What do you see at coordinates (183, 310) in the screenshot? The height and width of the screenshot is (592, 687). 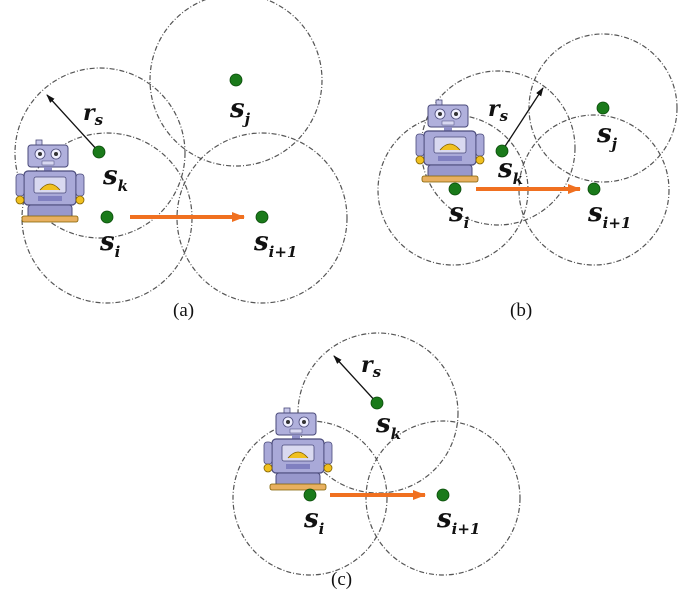 I see `panel-caption-a: (a)` at bounding box center [183, 310].